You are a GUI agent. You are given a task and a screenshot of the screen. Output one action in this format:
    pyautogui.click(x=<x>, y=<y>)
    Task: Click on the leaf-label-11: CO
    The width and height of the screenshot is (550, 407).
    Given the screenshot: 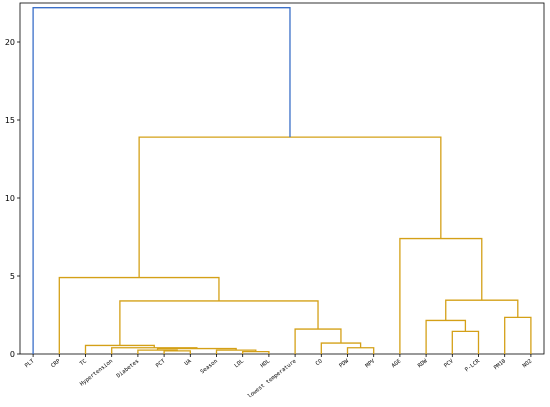 What is the action you would take?
    pyautogui.click(x=319, y=362)
    